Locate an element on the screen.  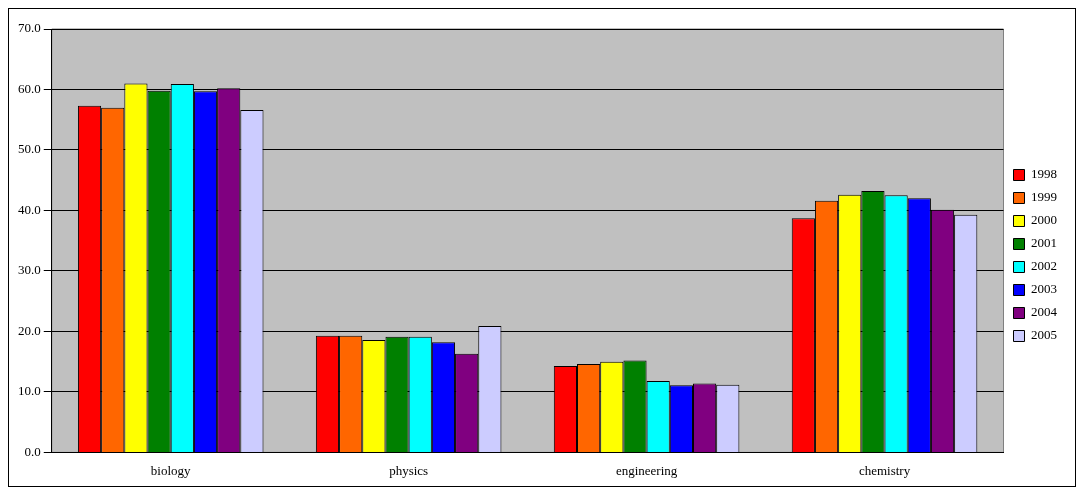
x-tick-label: engineering is located at coordinates (646, 470).